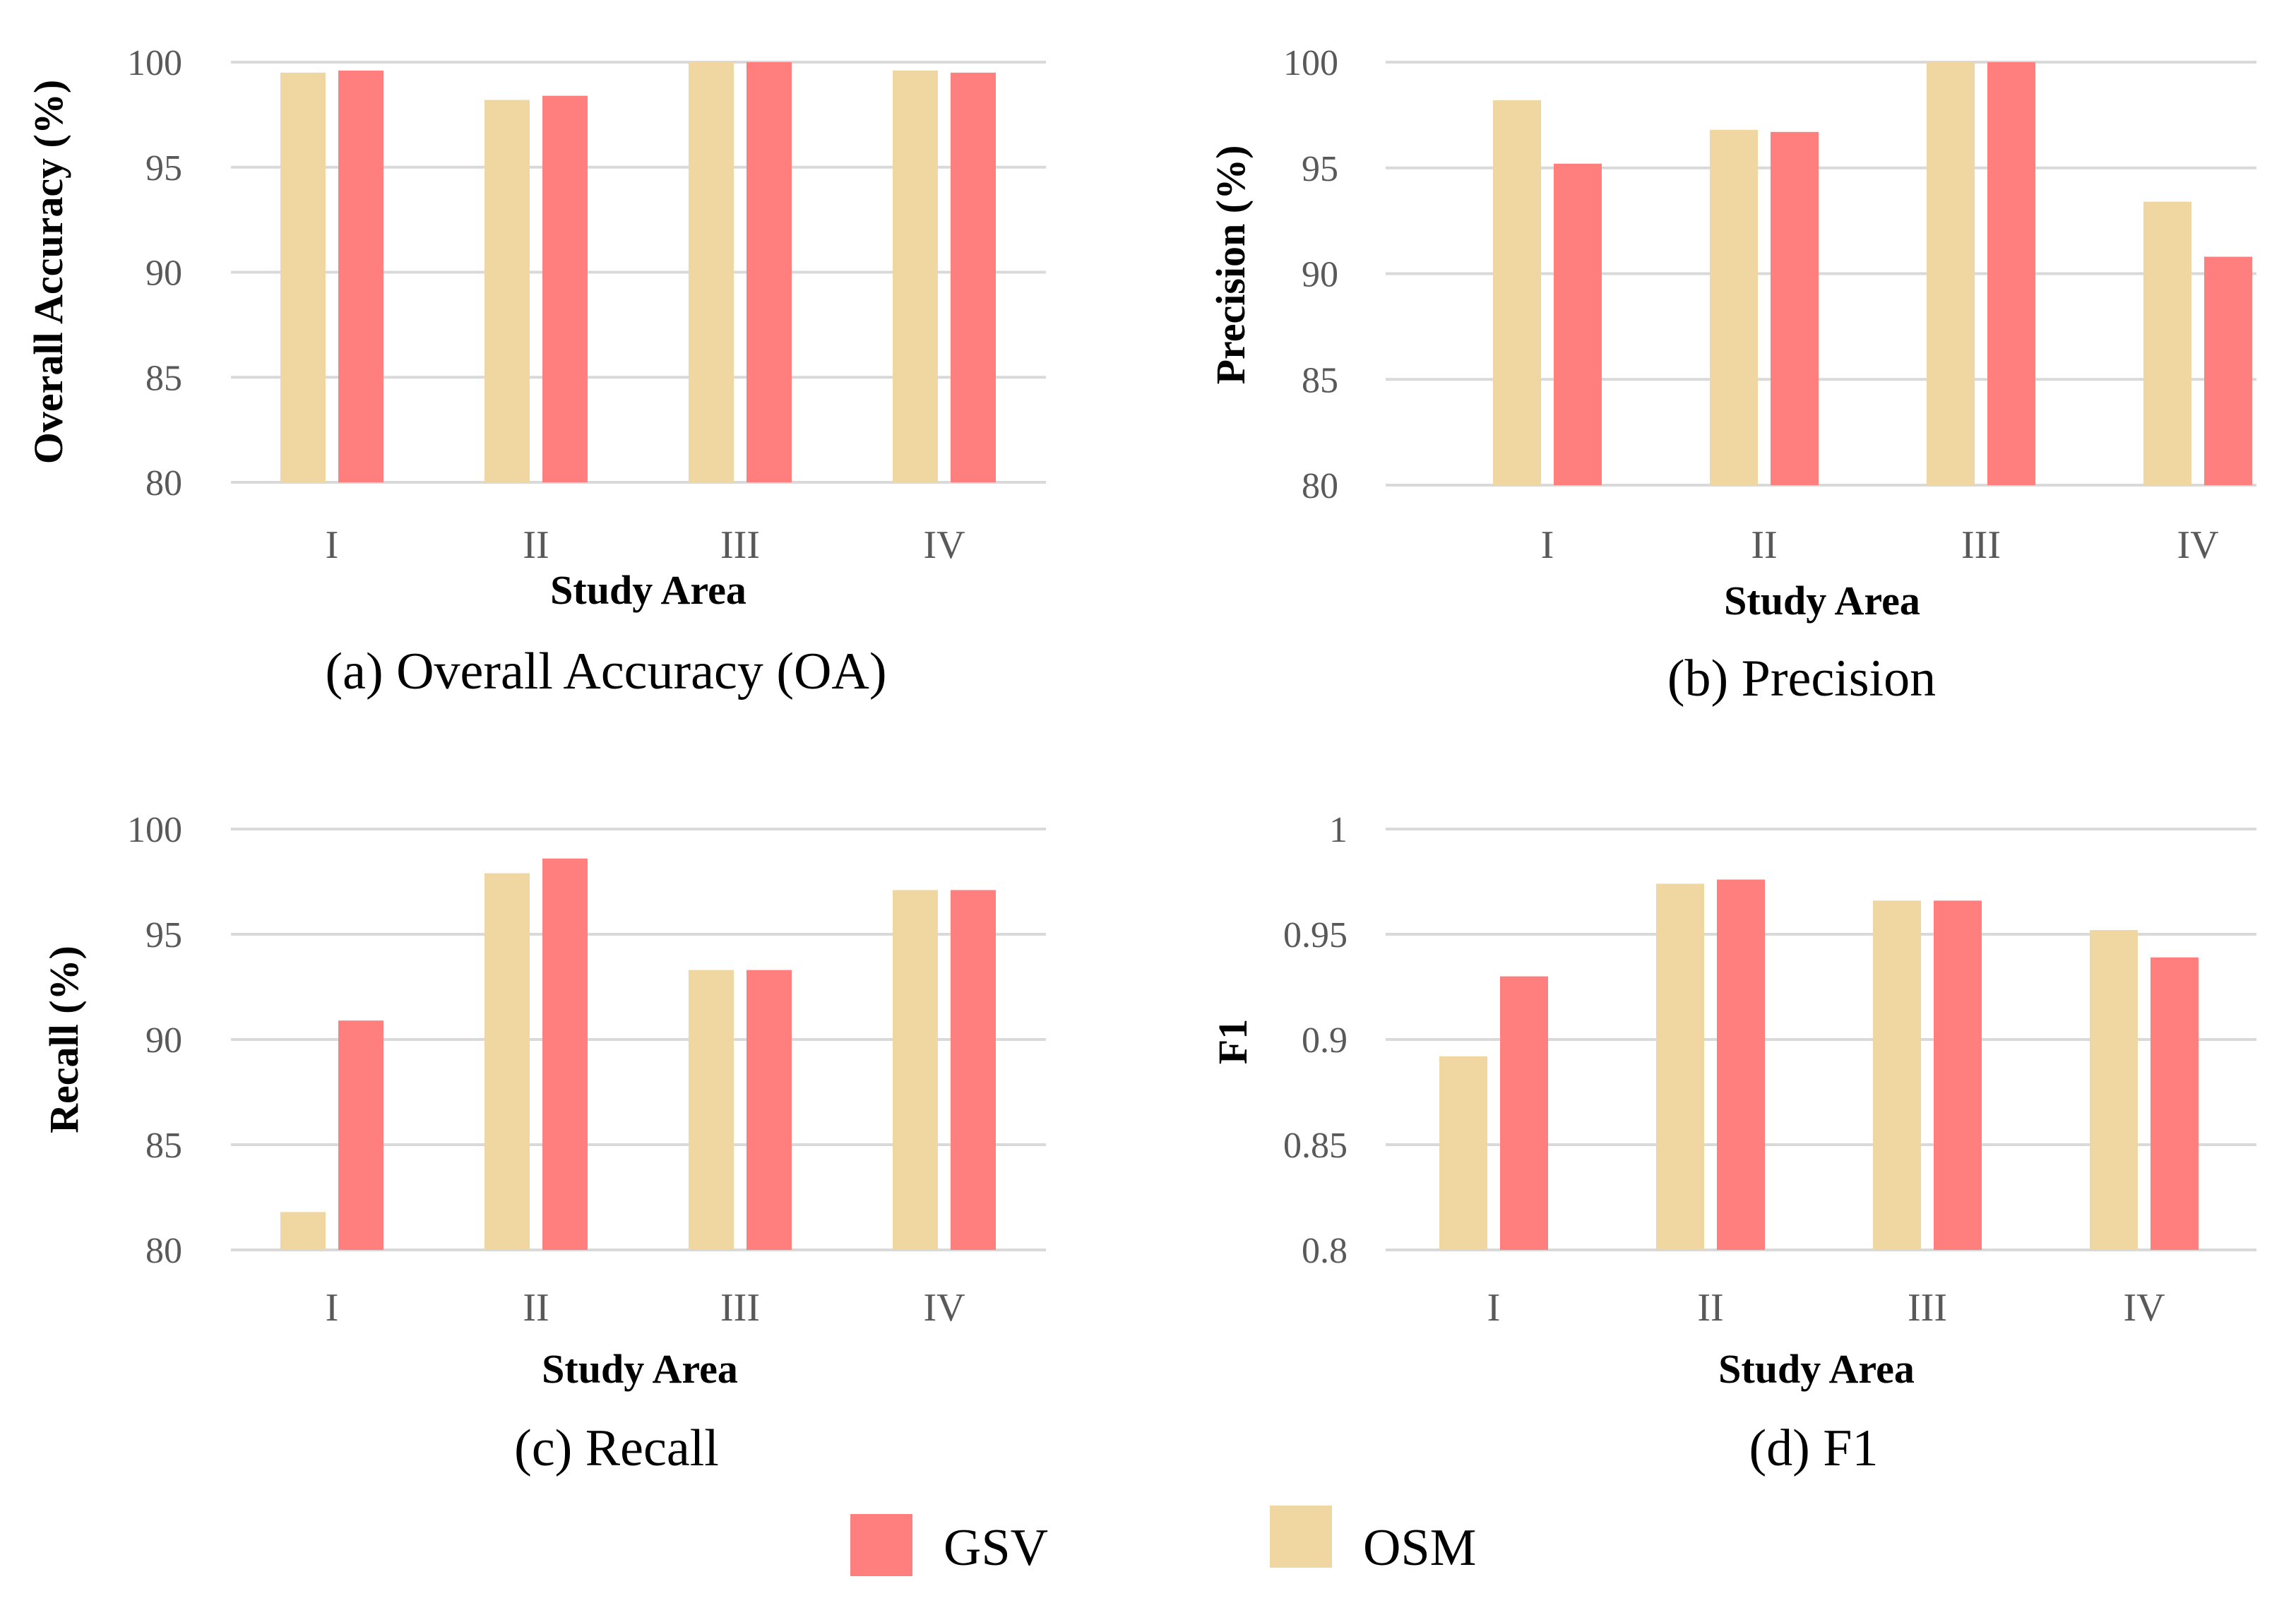  Describe the element at coordinates (1814, 1448) in the screenshot. I see `panel-caption: (d) F1` at that location.